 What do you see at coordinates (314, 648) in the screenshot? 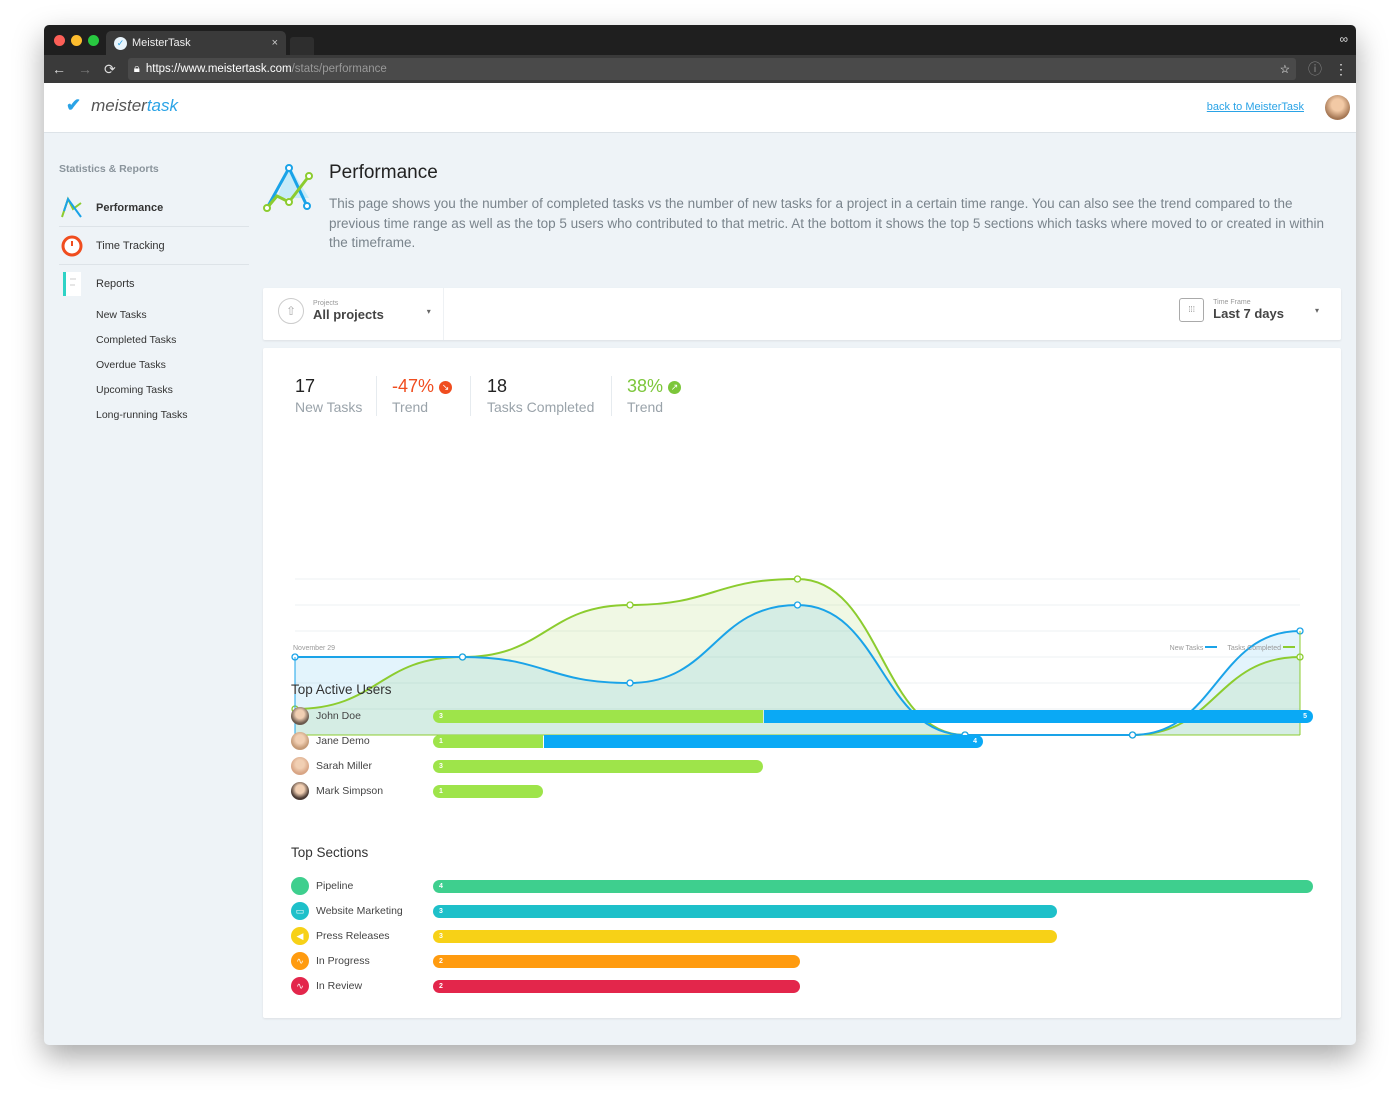
I see `x-axis-start-label: November 29` at bounding box center [314, 648].